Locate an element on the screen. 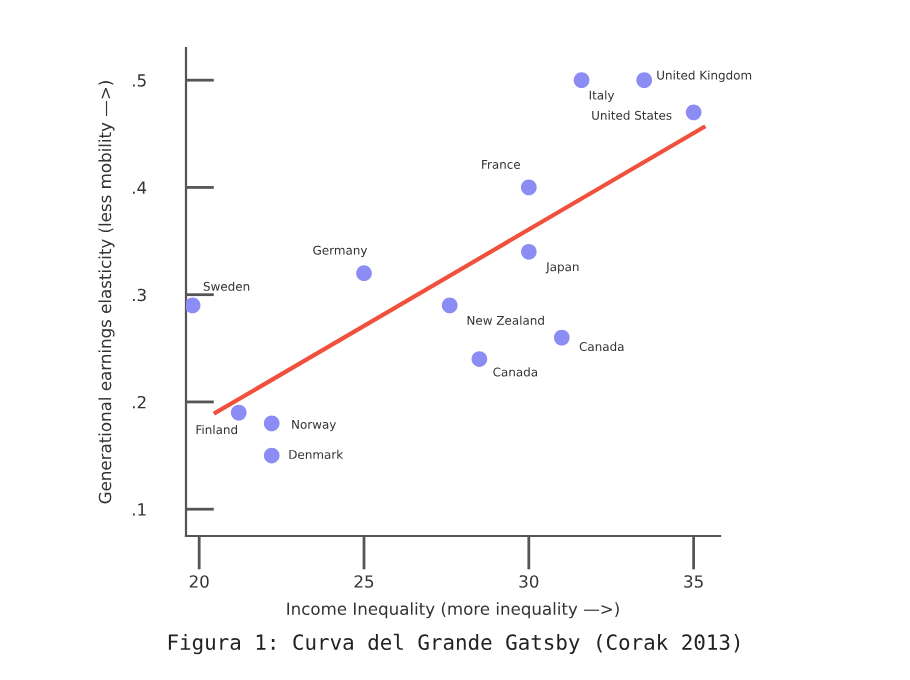 Image resolution: width=910 pixels, height=680 pixels. y-tick-label: .4 is located at coordinates (139, 187).